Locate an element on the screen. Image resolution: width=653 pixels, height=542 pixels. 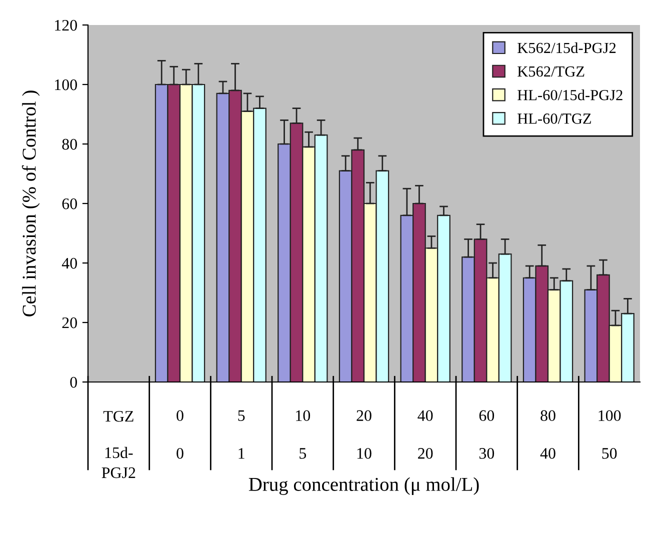
y-tick-label: 80 is located at coordinates (69, 144).